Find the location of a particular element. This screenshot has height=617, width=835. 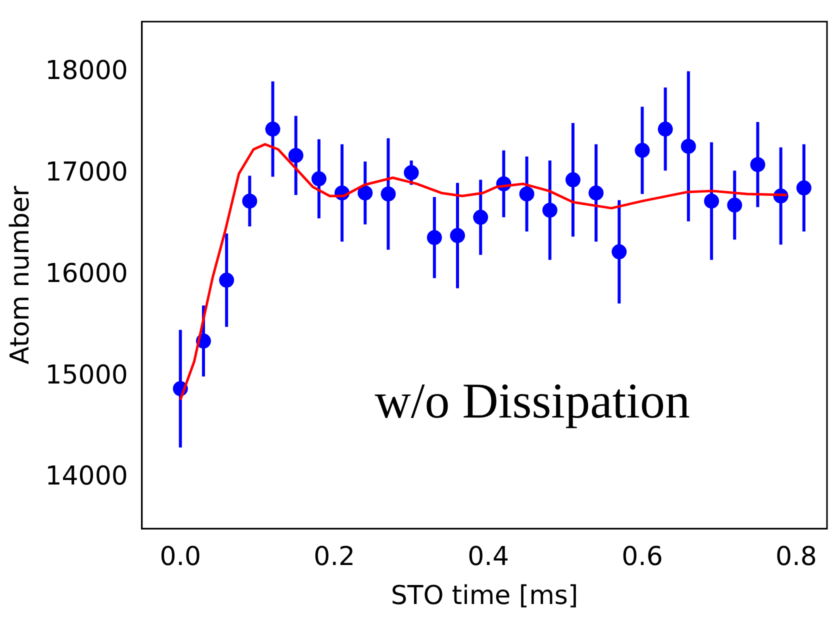

x-tick-label: 0.6 is located at coordinates (642, 557).